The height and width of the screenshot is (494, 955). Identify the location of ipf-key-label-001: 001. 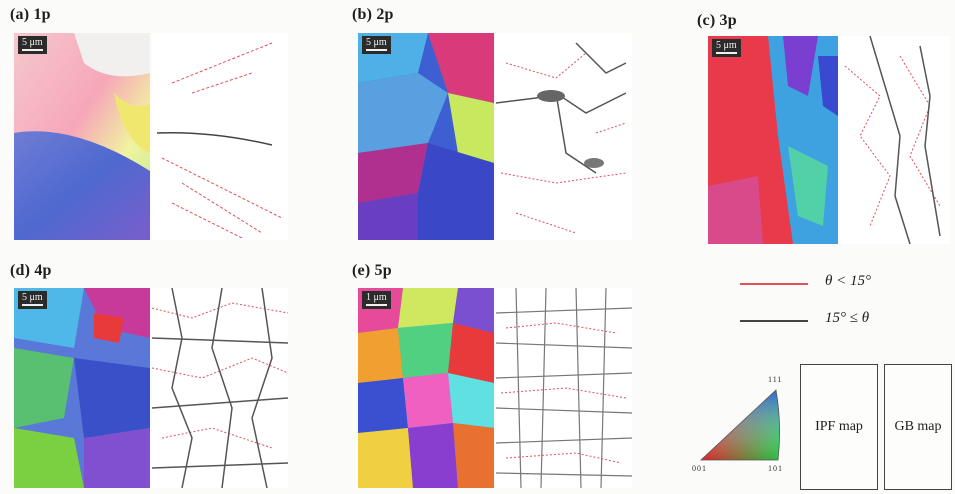
(699, 468).